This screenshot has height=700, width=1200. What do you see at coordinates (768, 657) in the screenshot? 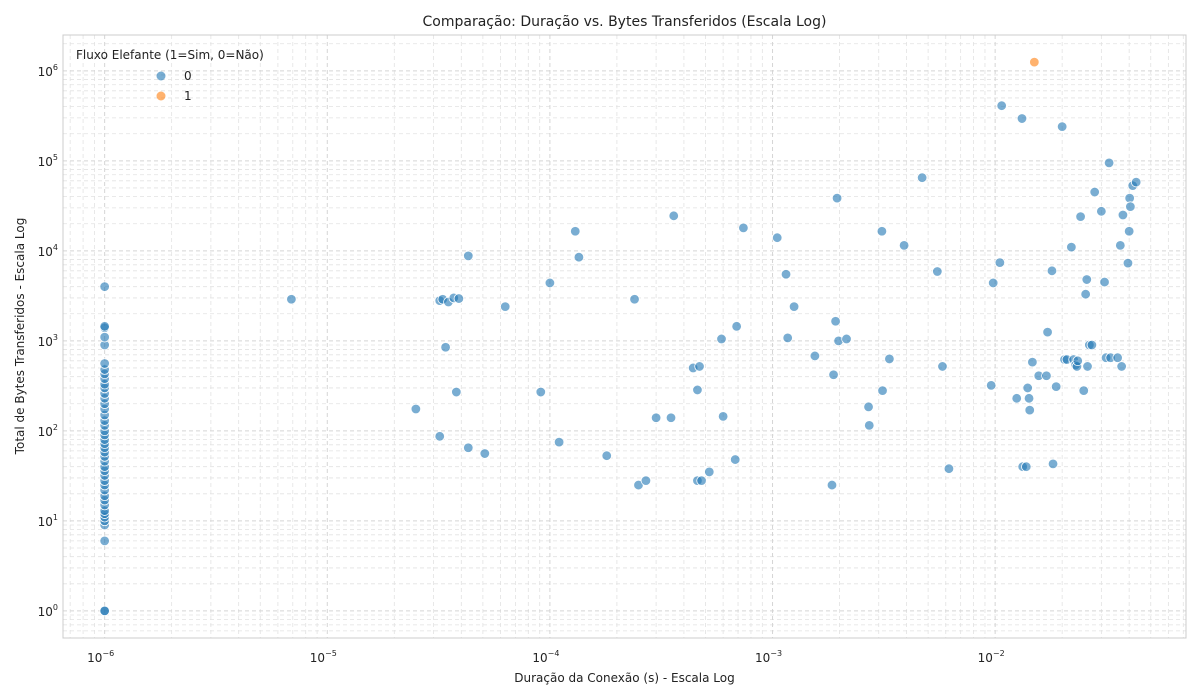
I see `x-tick-label: 10⁻³` at bounding box center [768, 657].